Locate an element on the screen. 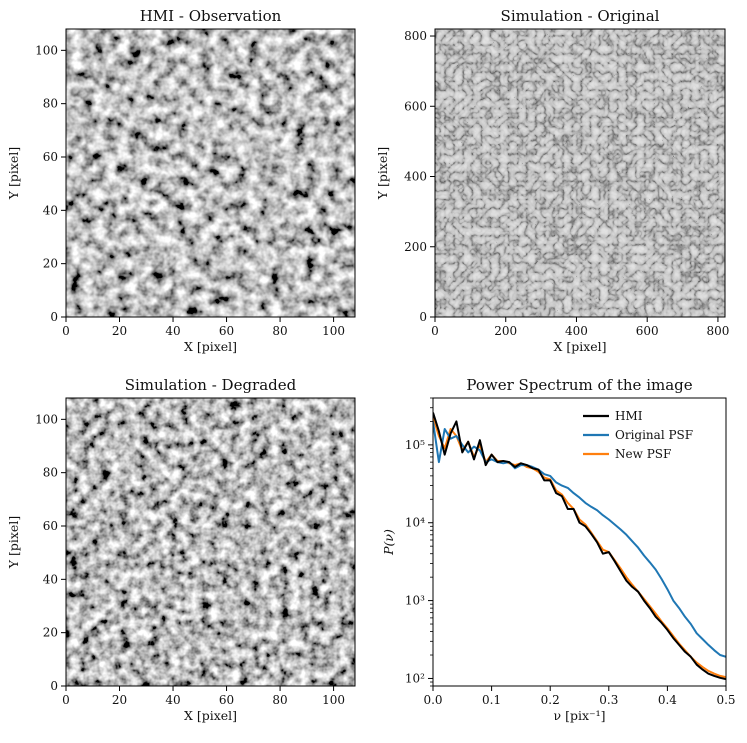 This screenshot has height=743, width=747. x-tick-label: 0.4 is located at coordinates (667, 700).